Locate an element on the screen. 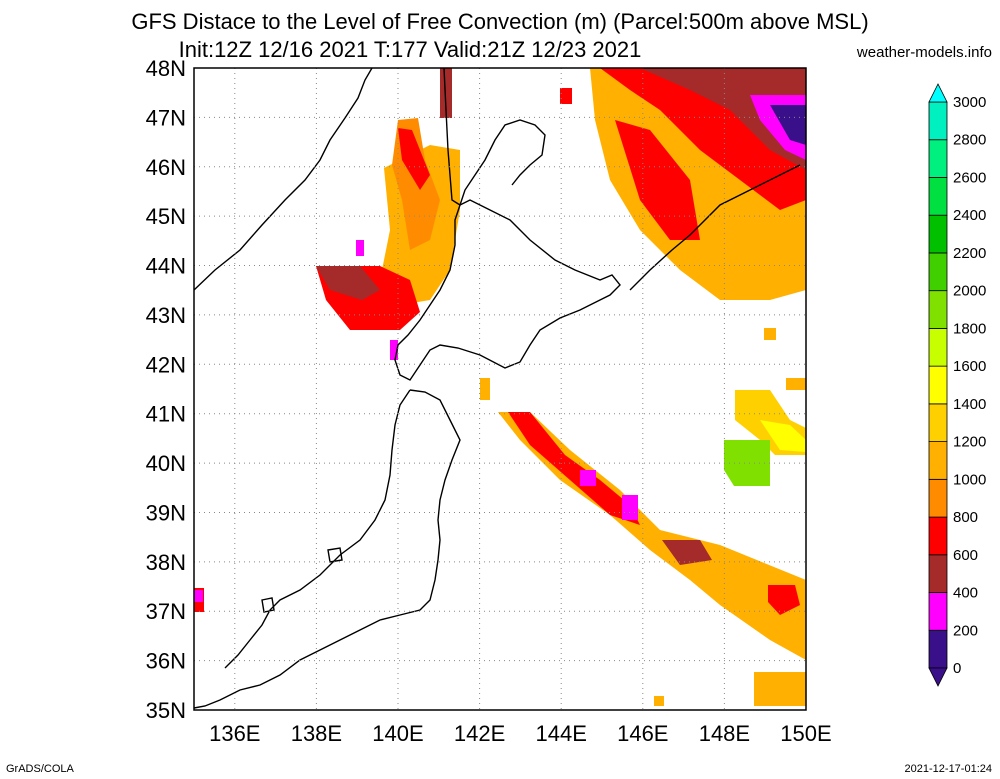 Image resolution: width=1000 pixels, height=779 pixels. lat-label: 47N is located at coordinates (166, 117).